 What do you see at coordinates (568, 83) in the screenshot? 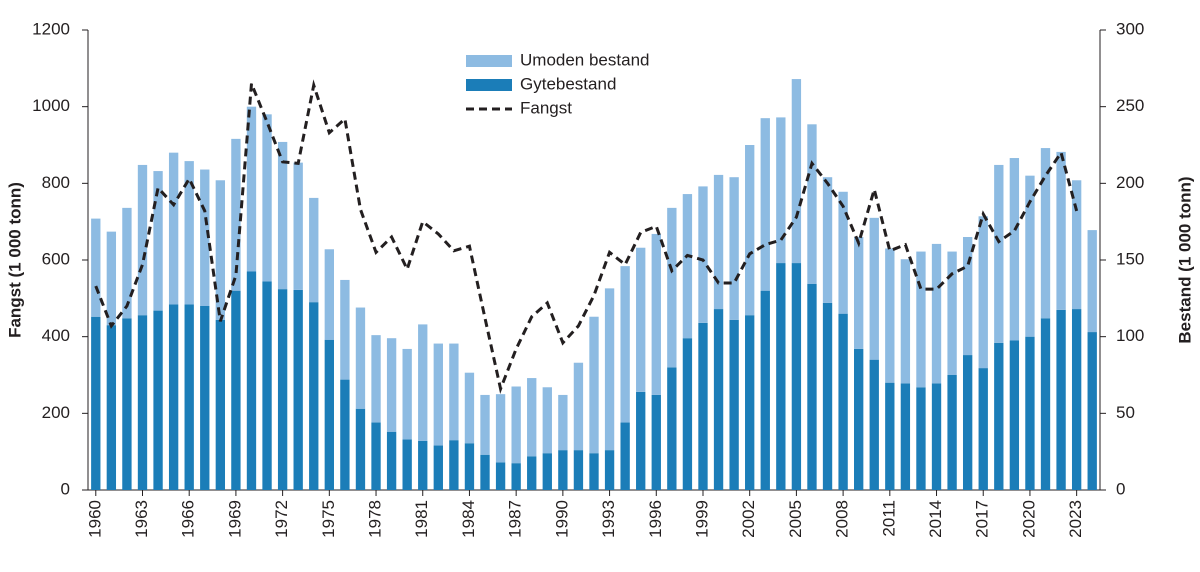
I see `legend-label: Gytebestand` at bounding box center [568, 83].